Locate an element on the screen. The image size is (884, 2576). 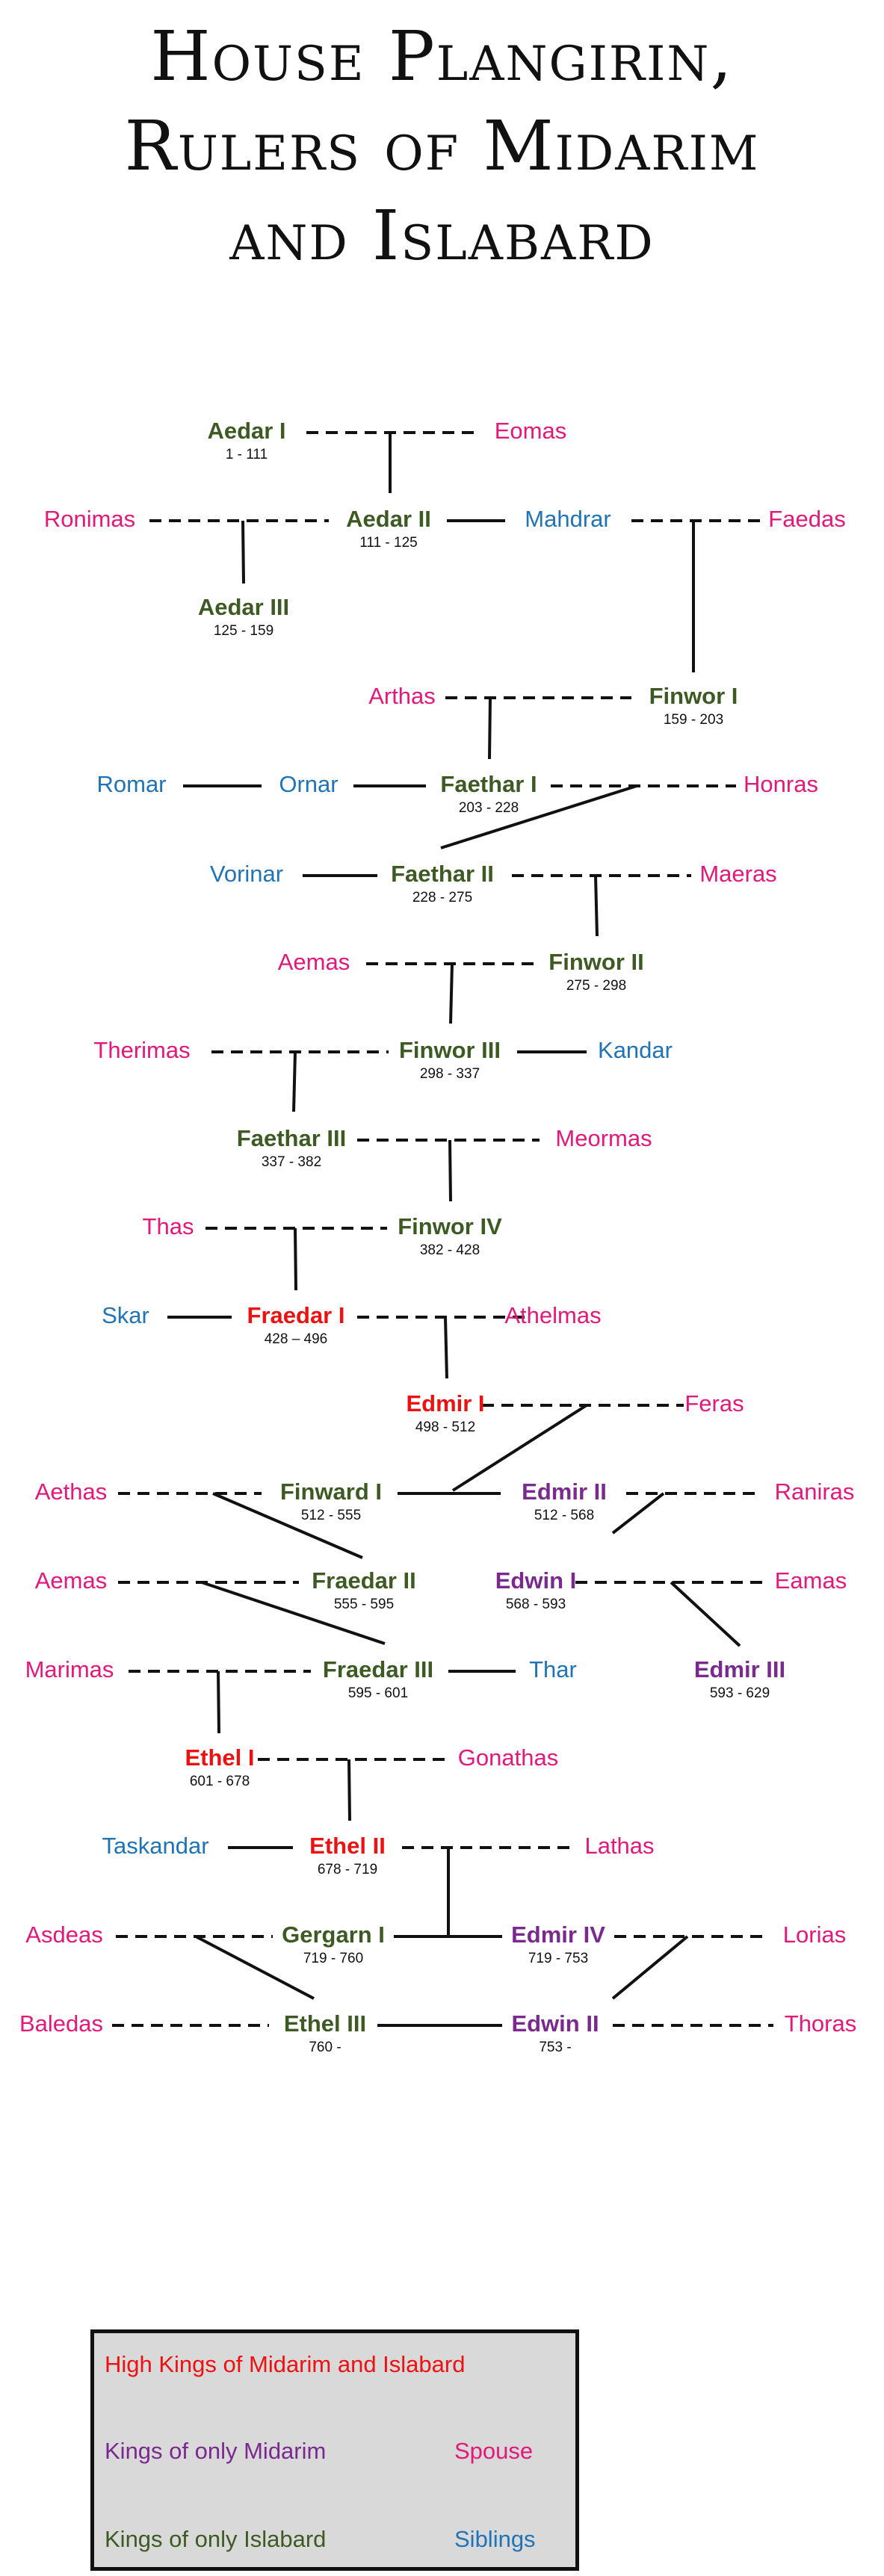
person-name: Athelmas is located at coordinates (553, 1315).